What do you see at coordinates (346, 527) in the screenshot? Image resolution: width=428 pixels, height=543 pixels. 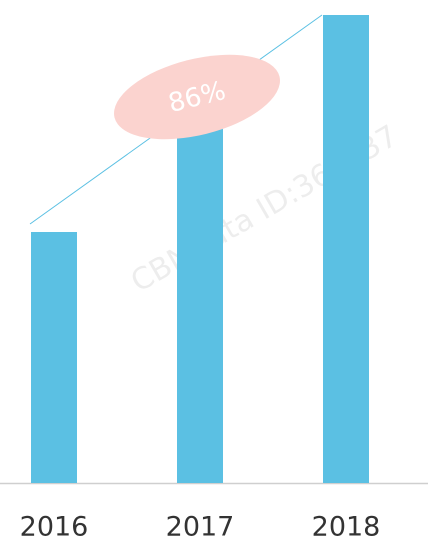 I see `x-tick-label: 2018` at bounding box center [346, 527].